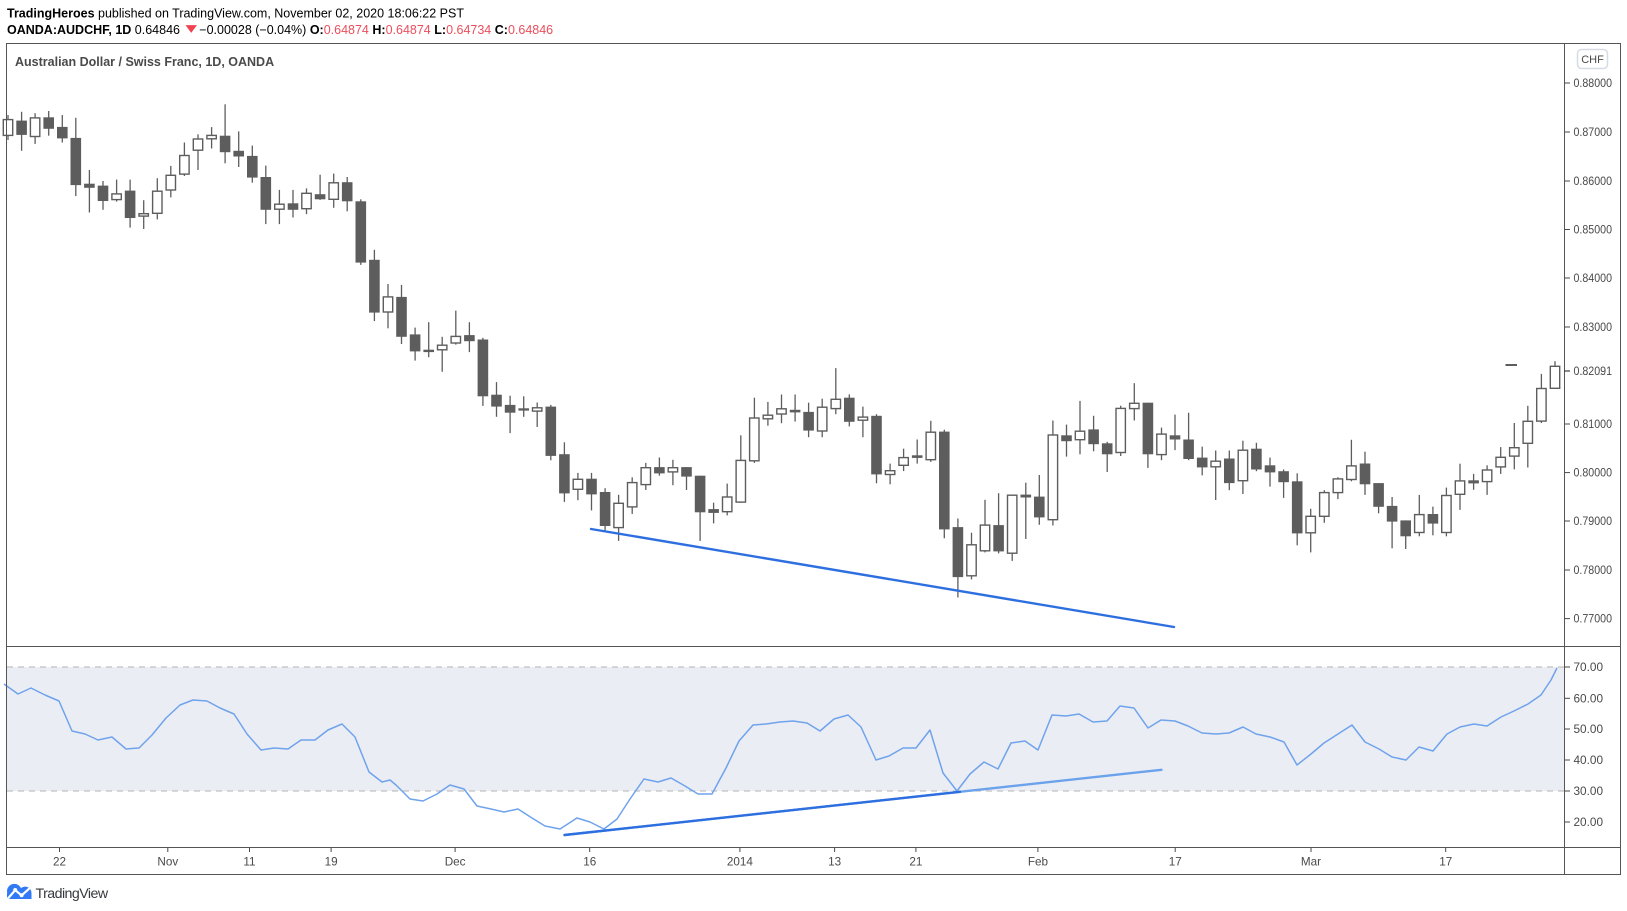  I want to click on svg-text: 21, so click(915, 862).